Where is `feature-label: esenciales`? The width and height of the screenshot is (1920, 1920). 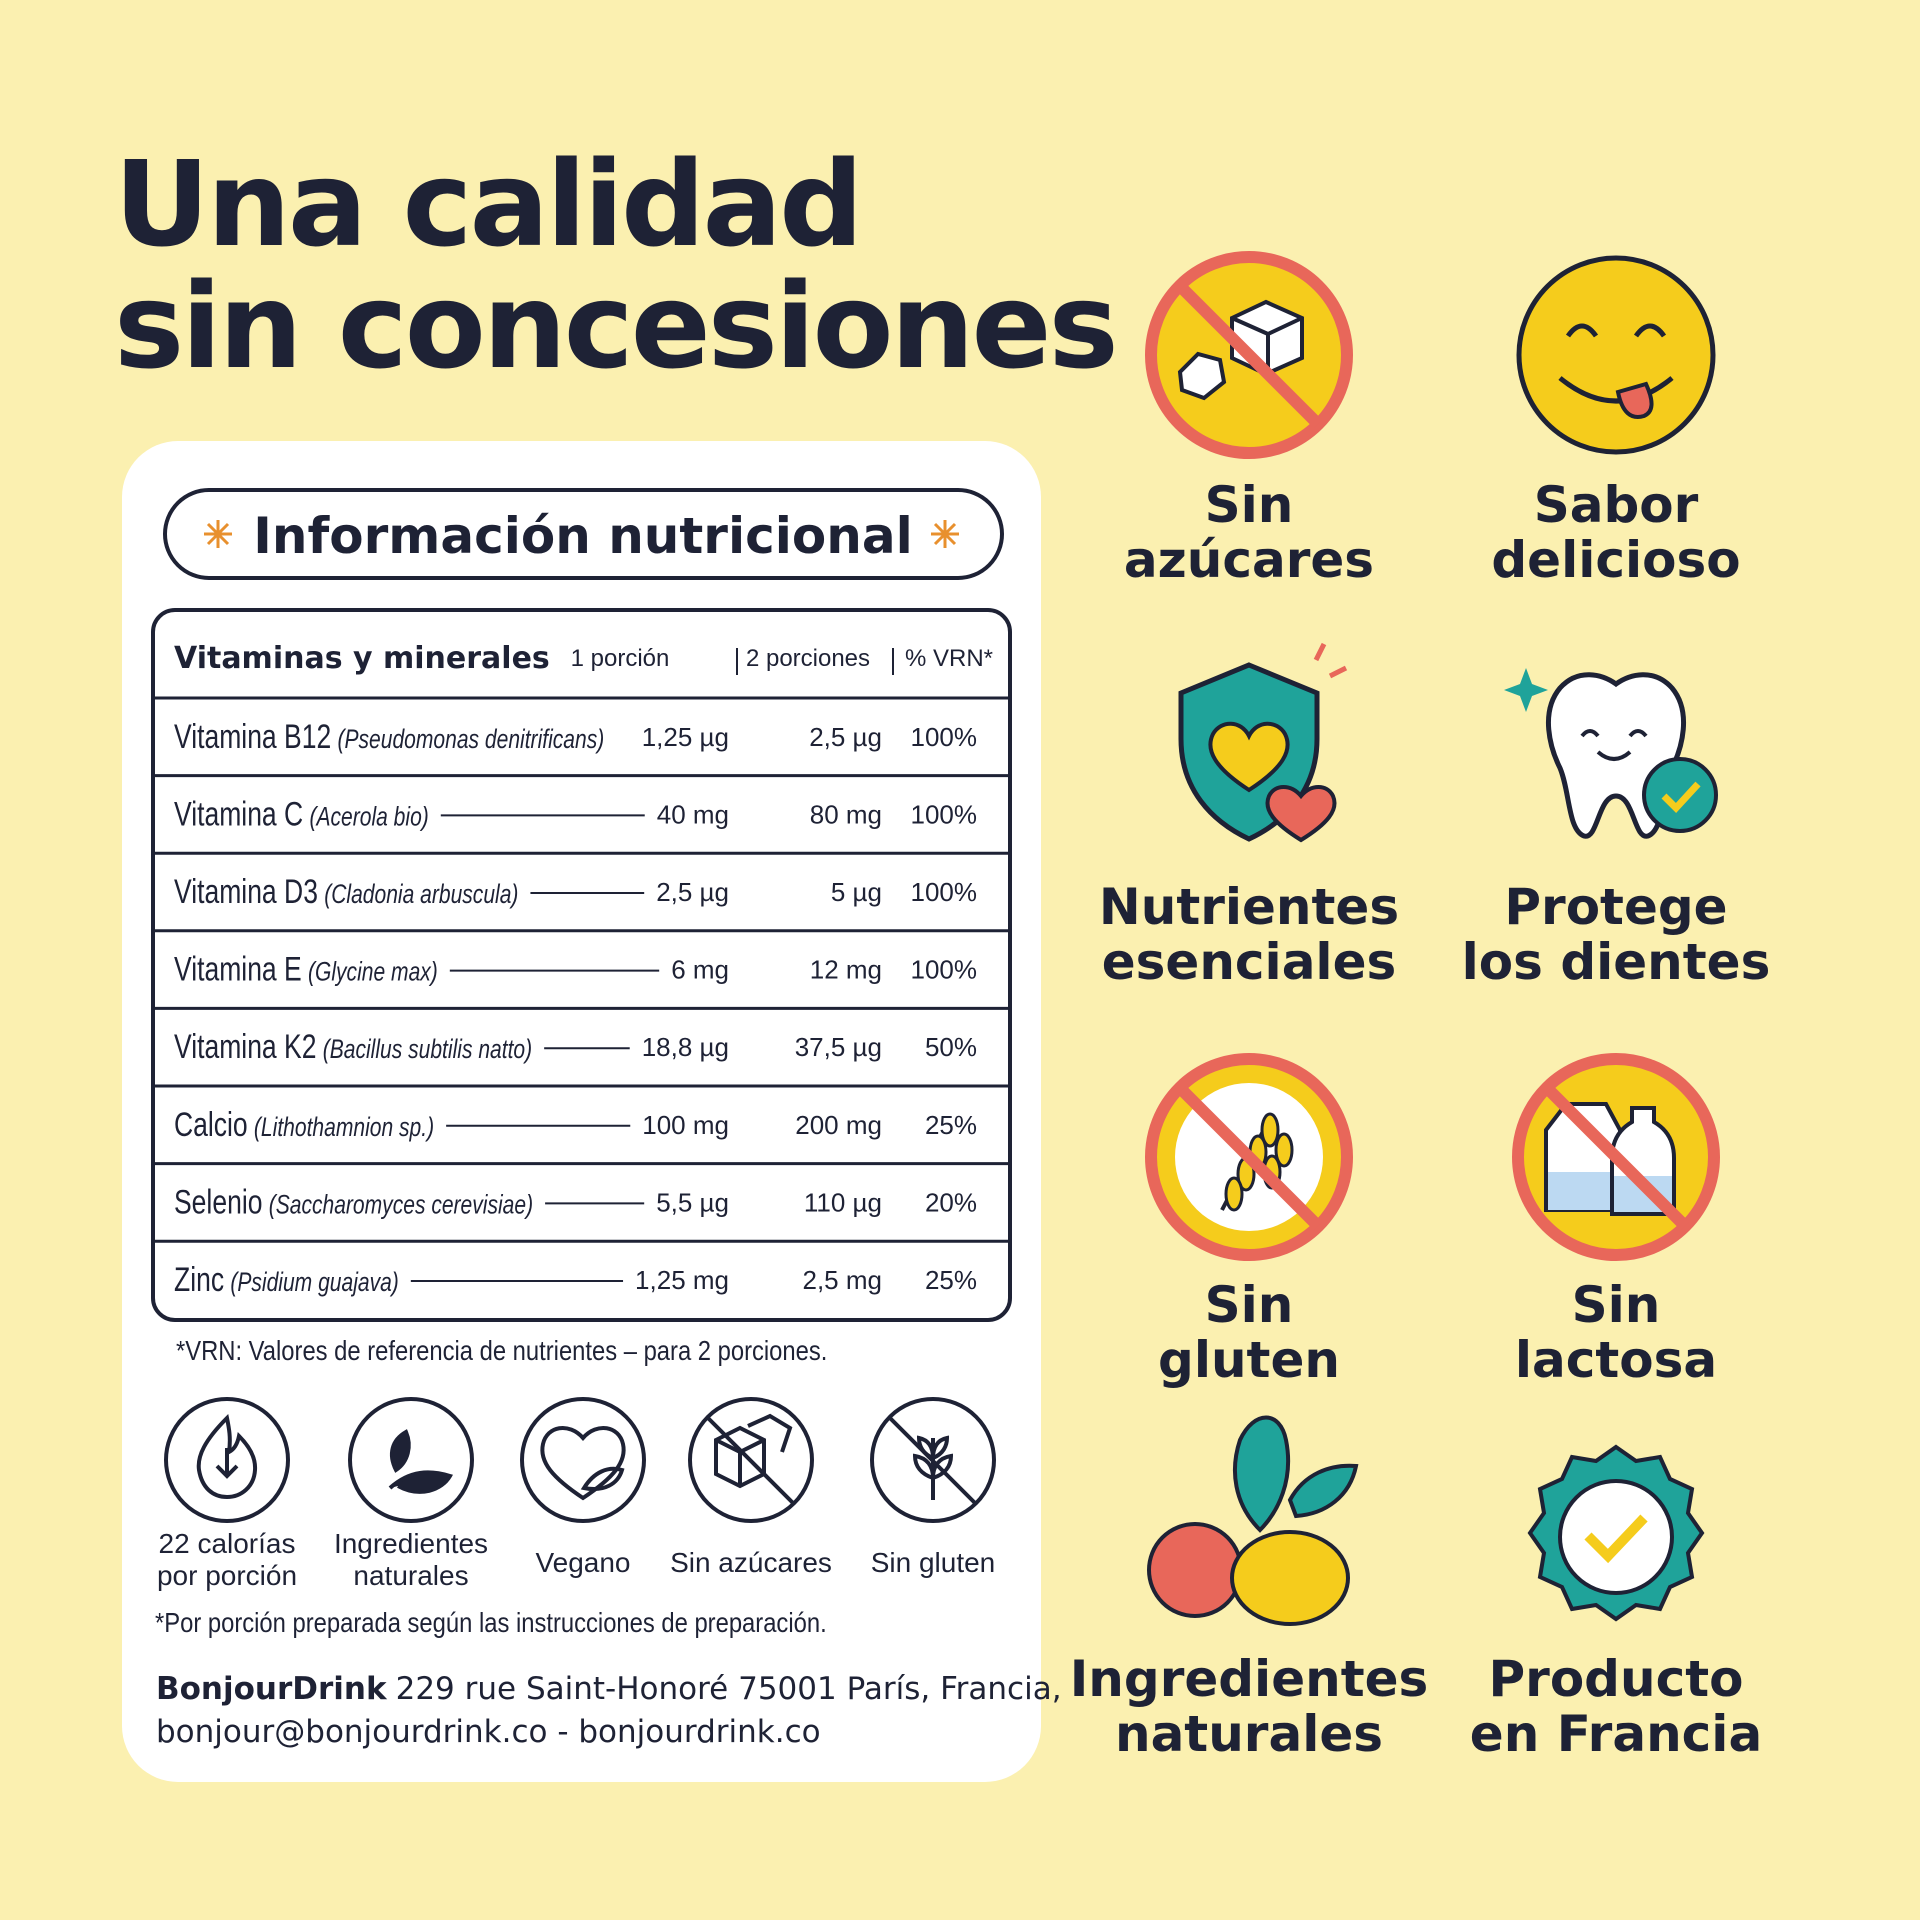 feature-label: esenciales is located at coordinates (1249, 962).